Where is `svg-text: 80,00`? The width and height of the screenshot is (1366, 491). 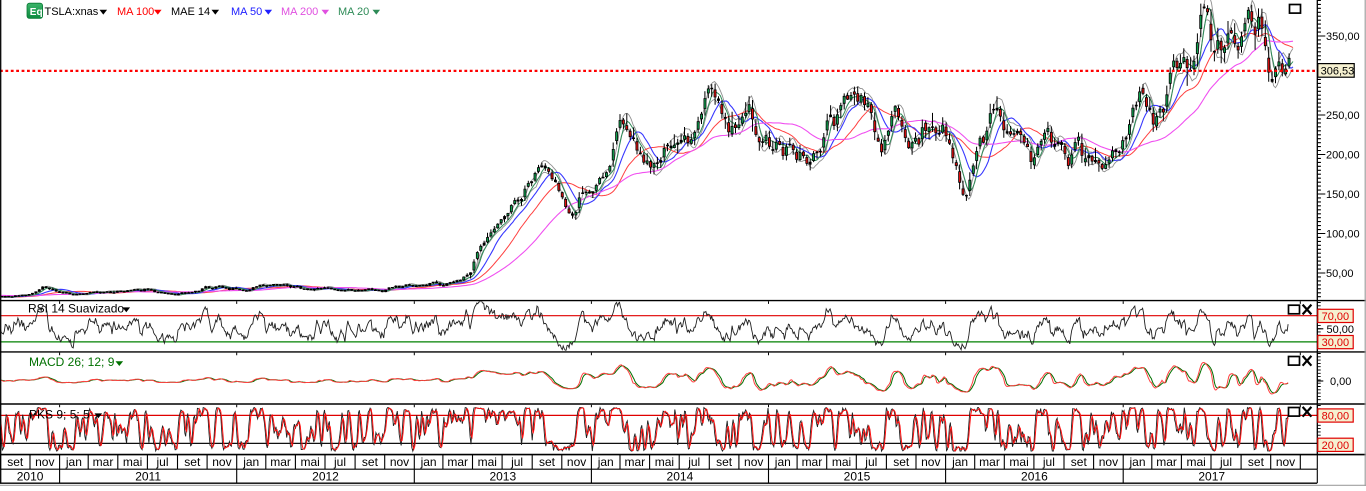
svg-text: 80,00 is located at coordinates (1336, 417).